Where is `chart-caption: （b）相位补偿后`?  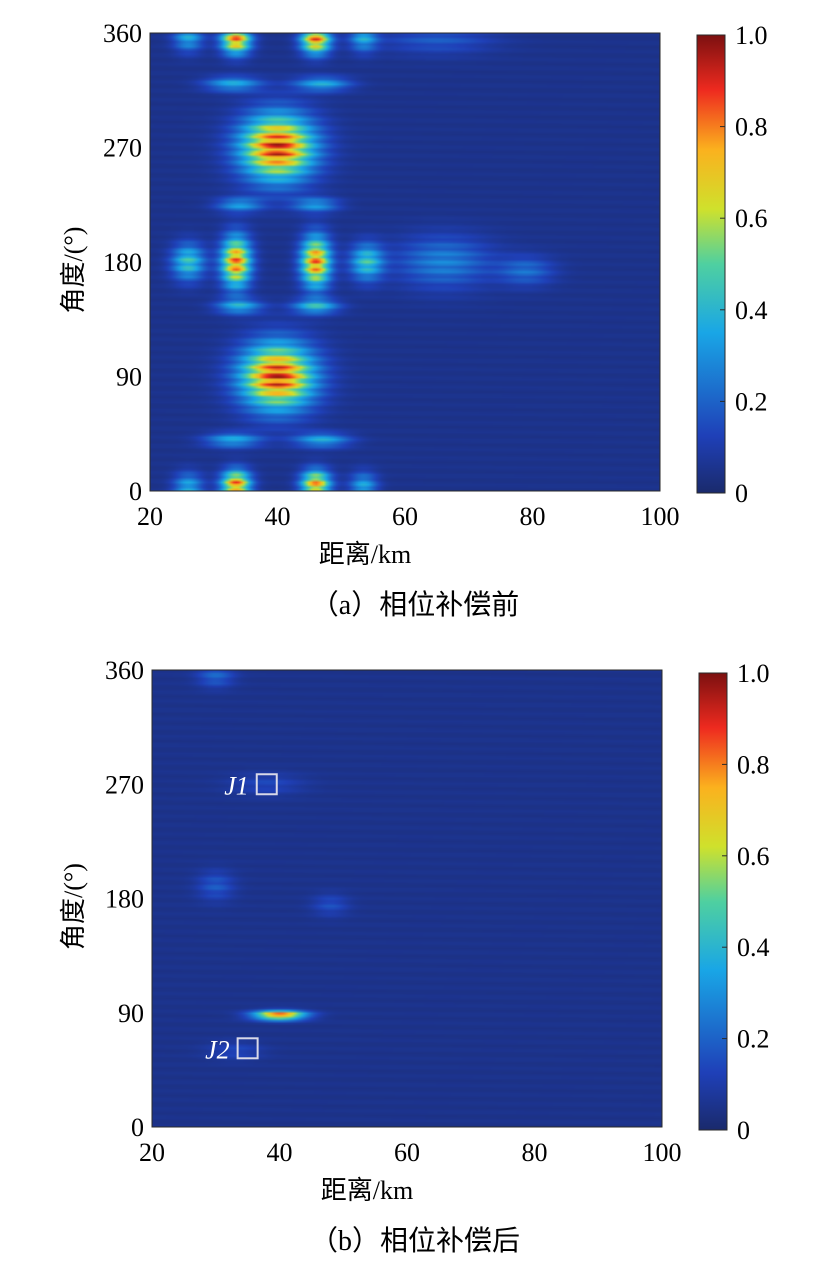 chart-caption: （b）相位补偿后 is located at coordinates (415, 1241).